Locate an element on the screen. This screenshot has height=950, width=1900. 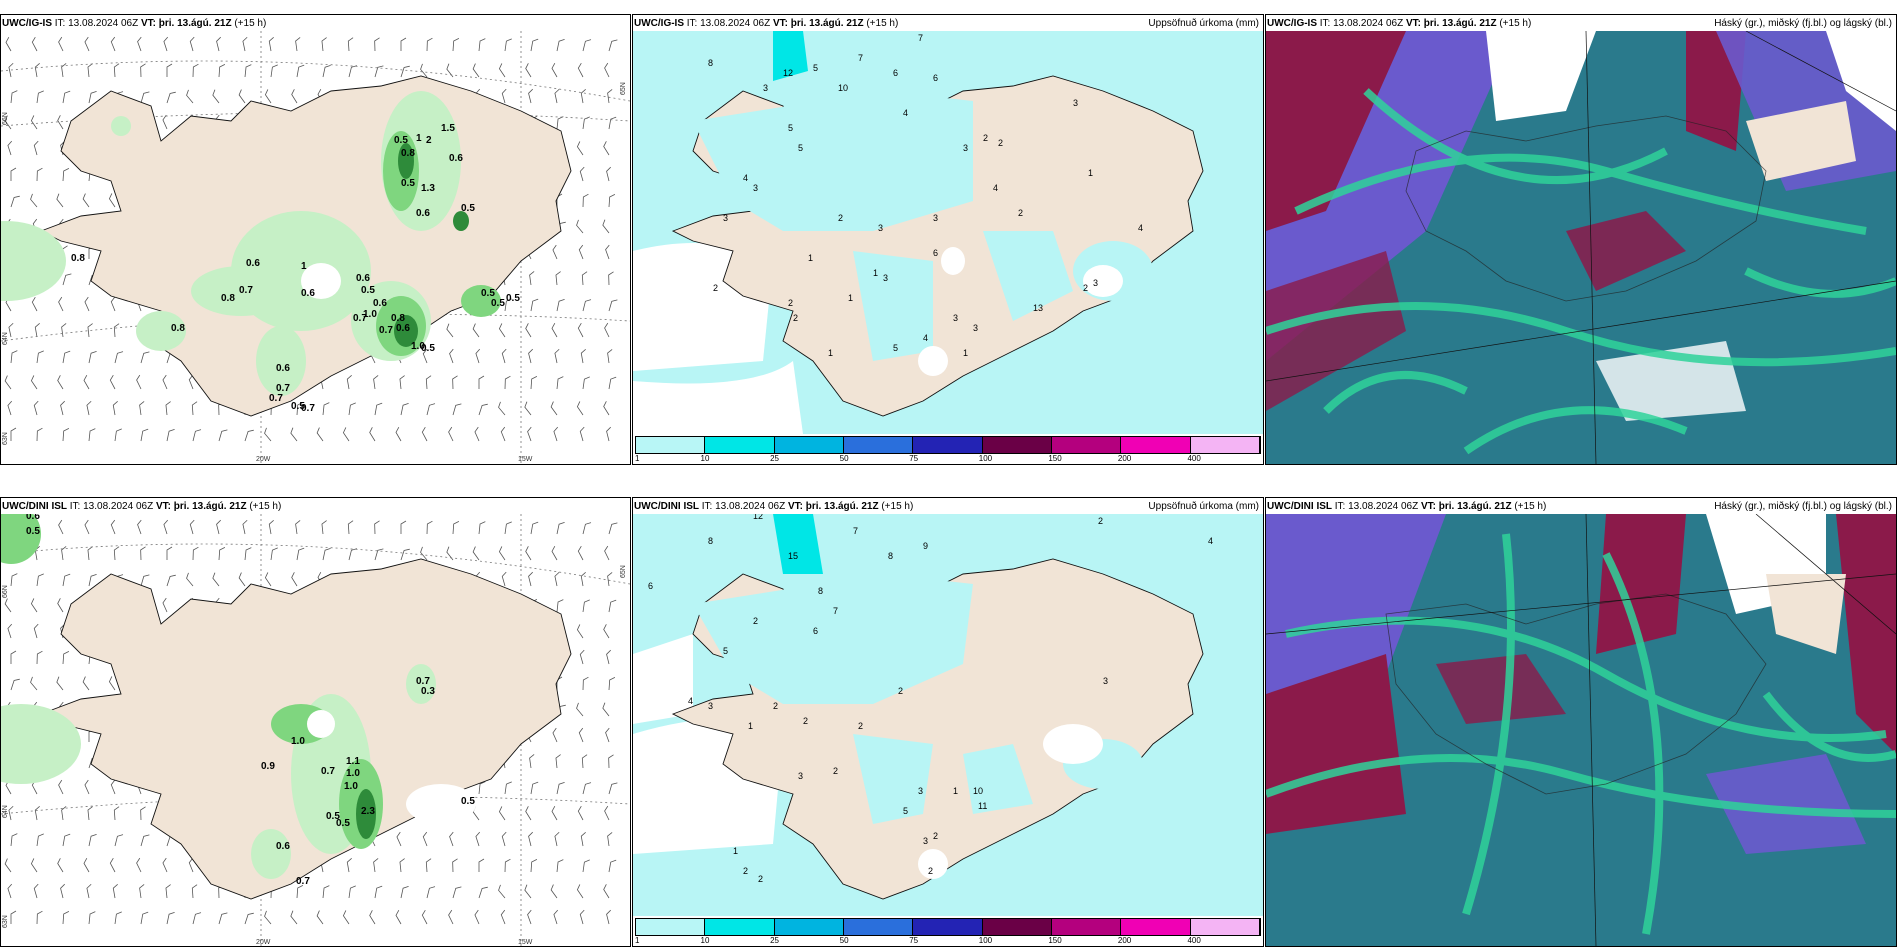
colorbar-tick-label: 100 is located at coordinates (985, 458).